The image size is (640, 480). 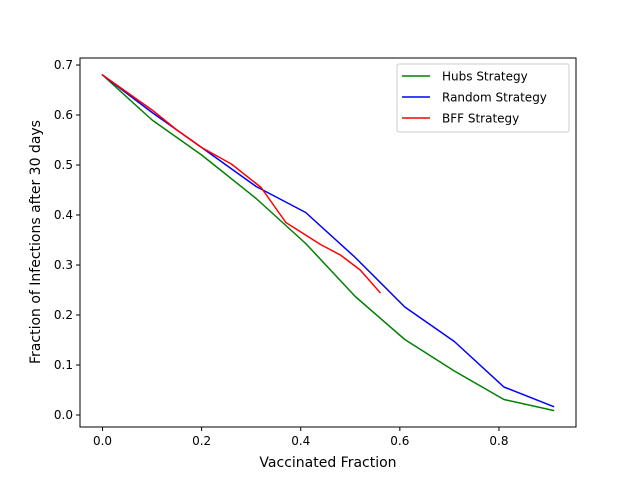 I want to click on y-axis-label: Fraction of Infections after 30 days, so click(x=36, y=242).